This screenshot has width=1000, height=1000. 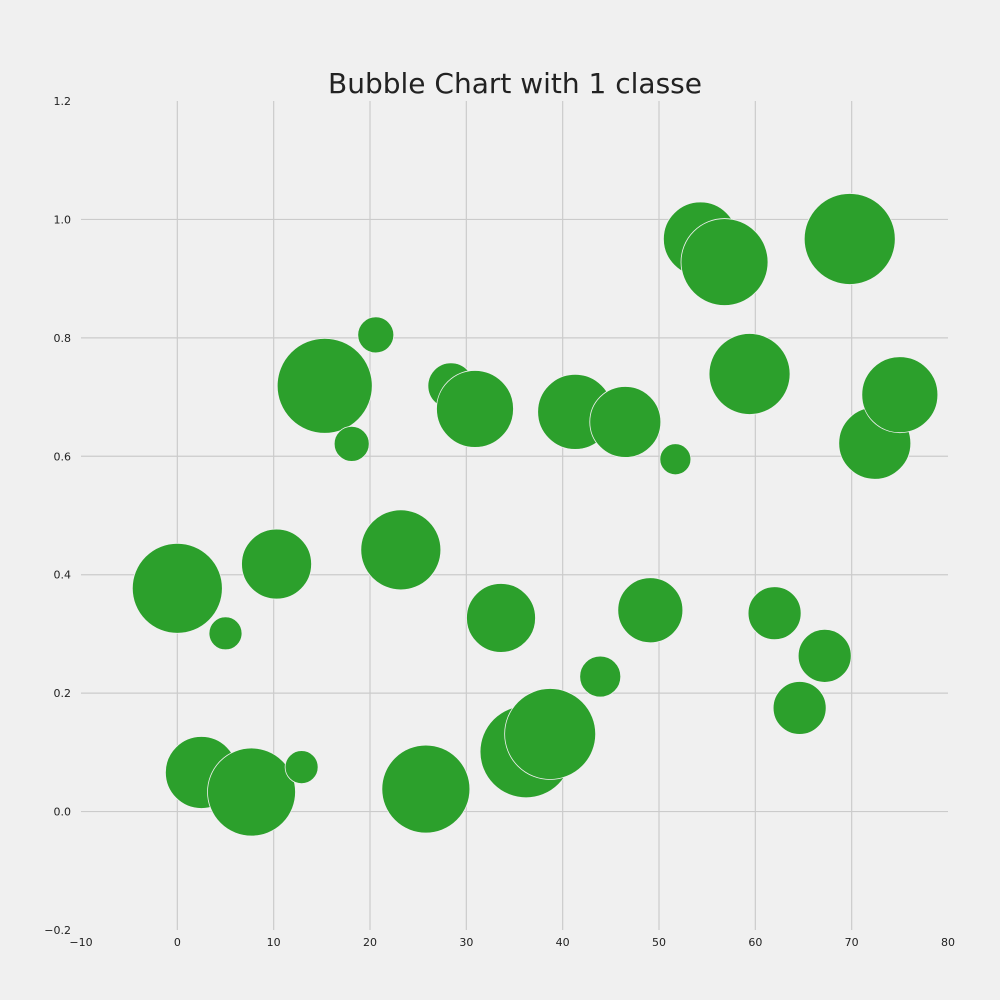 I want to click on x-tick-label: −10, so click(x=80, y=942).